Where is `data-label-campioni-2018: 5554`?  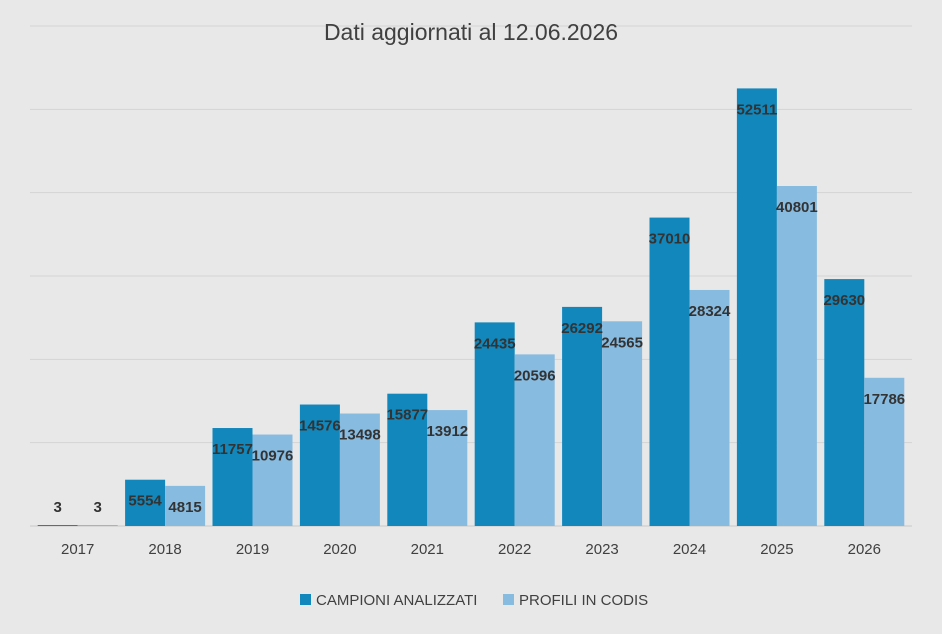 data-label-campioni-2018: 5554 is located at coordinates (145, 501).